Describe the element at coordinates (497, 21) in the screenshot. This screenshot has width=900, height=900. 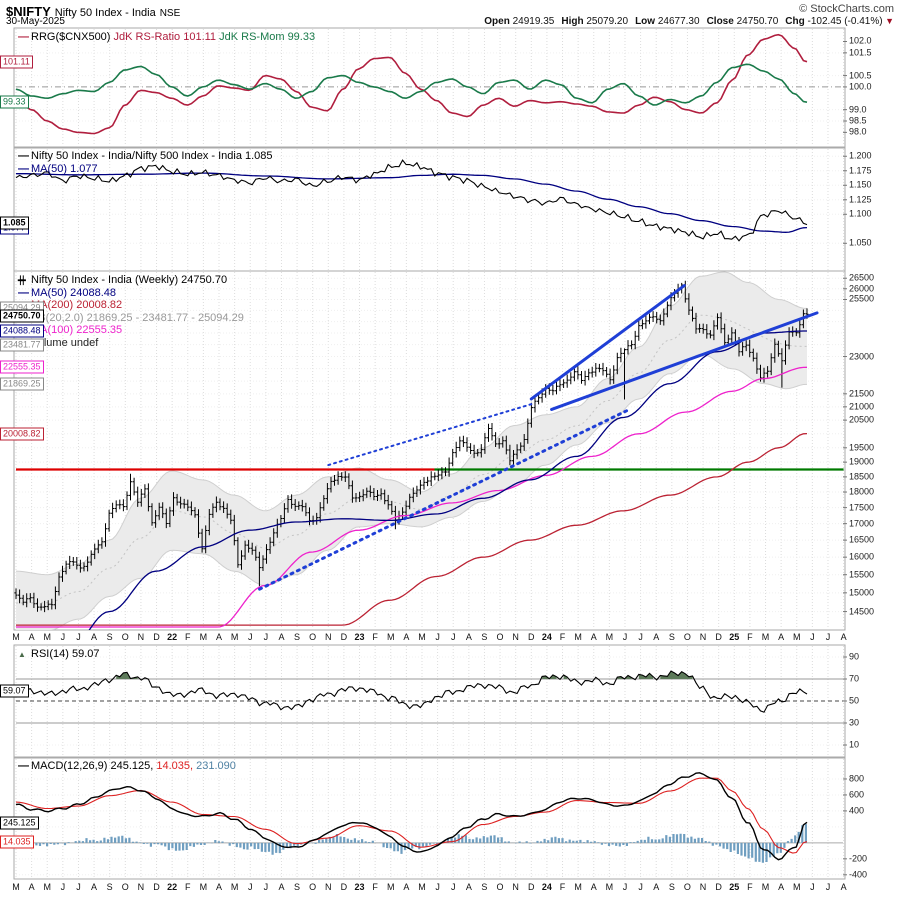
I see `ohlc-label: Open` at that location.